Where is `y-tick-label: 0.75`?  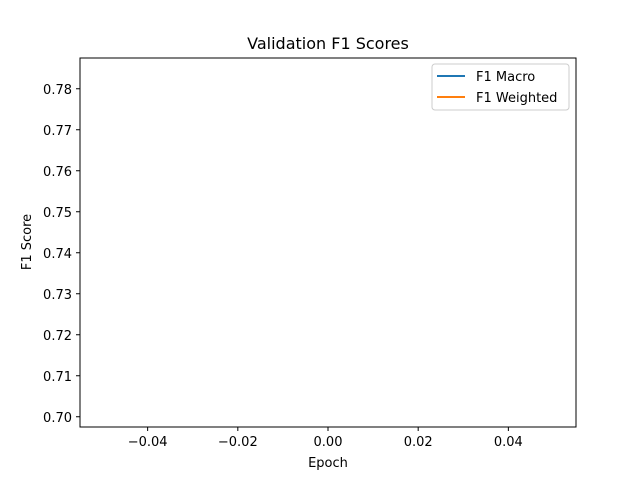 y-tick-label: 0.75 is located at coordinates (57, 213).